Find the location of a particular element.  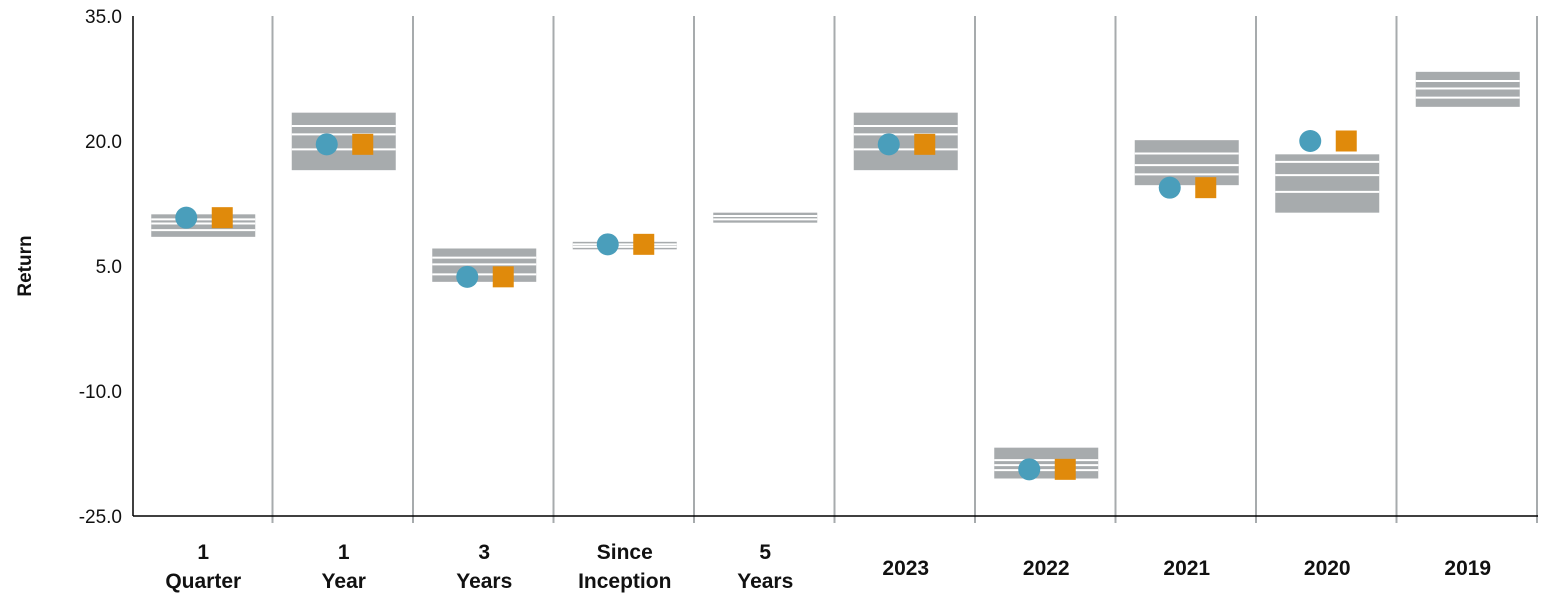

y-tick-label: 5.0 is located at coordinates (109, 267).